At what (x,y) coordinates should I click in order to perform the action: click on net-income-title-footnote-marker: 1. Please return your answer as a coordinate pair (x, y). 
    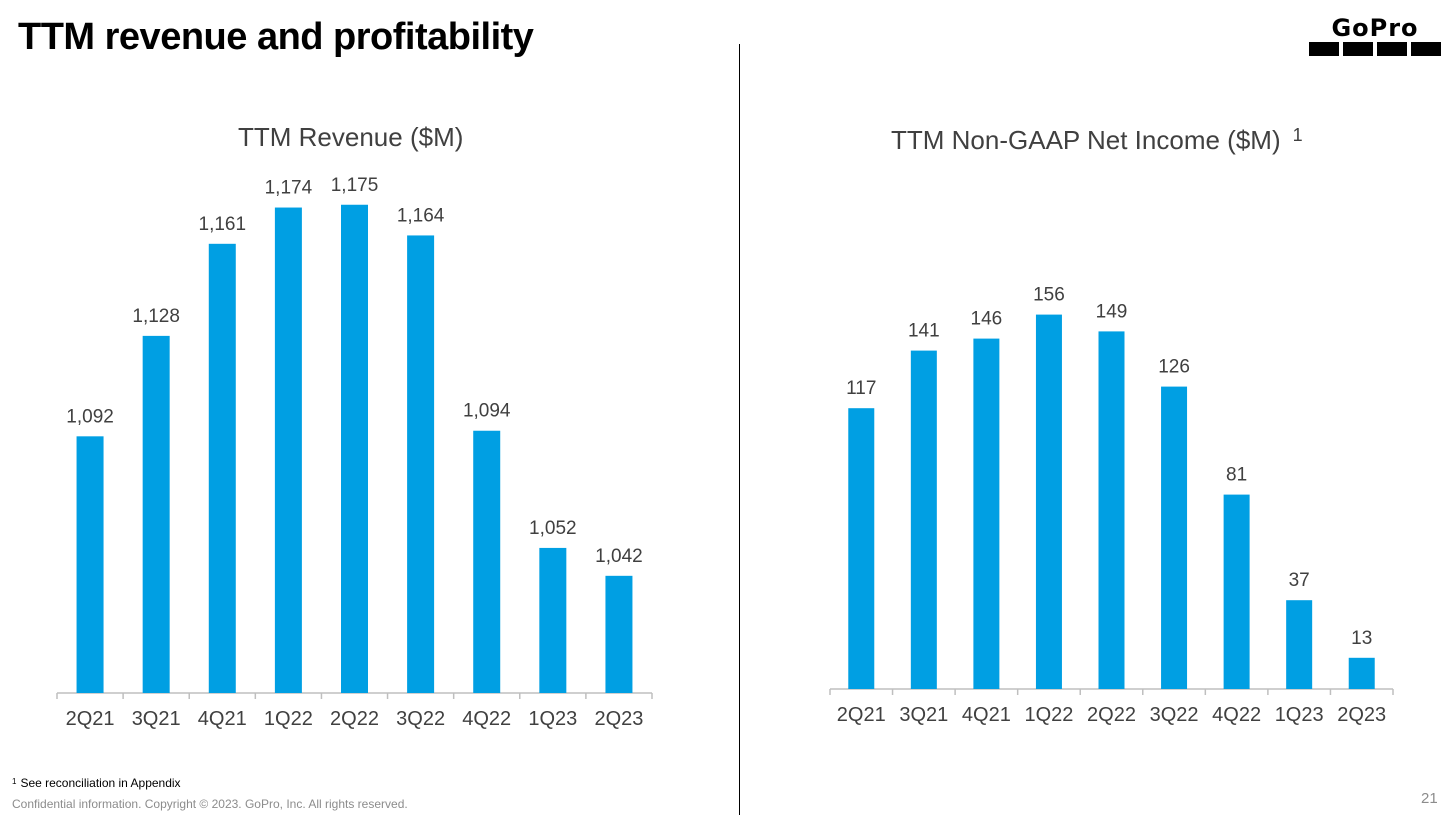
    Looking at the image, I should click on (1297, 135).